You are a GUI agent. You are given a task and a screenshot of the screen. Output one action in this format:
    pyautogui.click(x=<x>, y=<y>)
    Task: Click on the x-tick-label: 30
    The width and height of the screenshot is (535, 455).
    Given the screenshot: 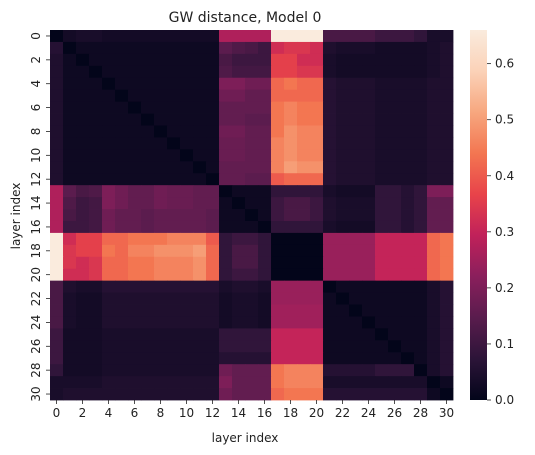 What is the action you would take?
    pyautogui.click(x=446, y=413)
    